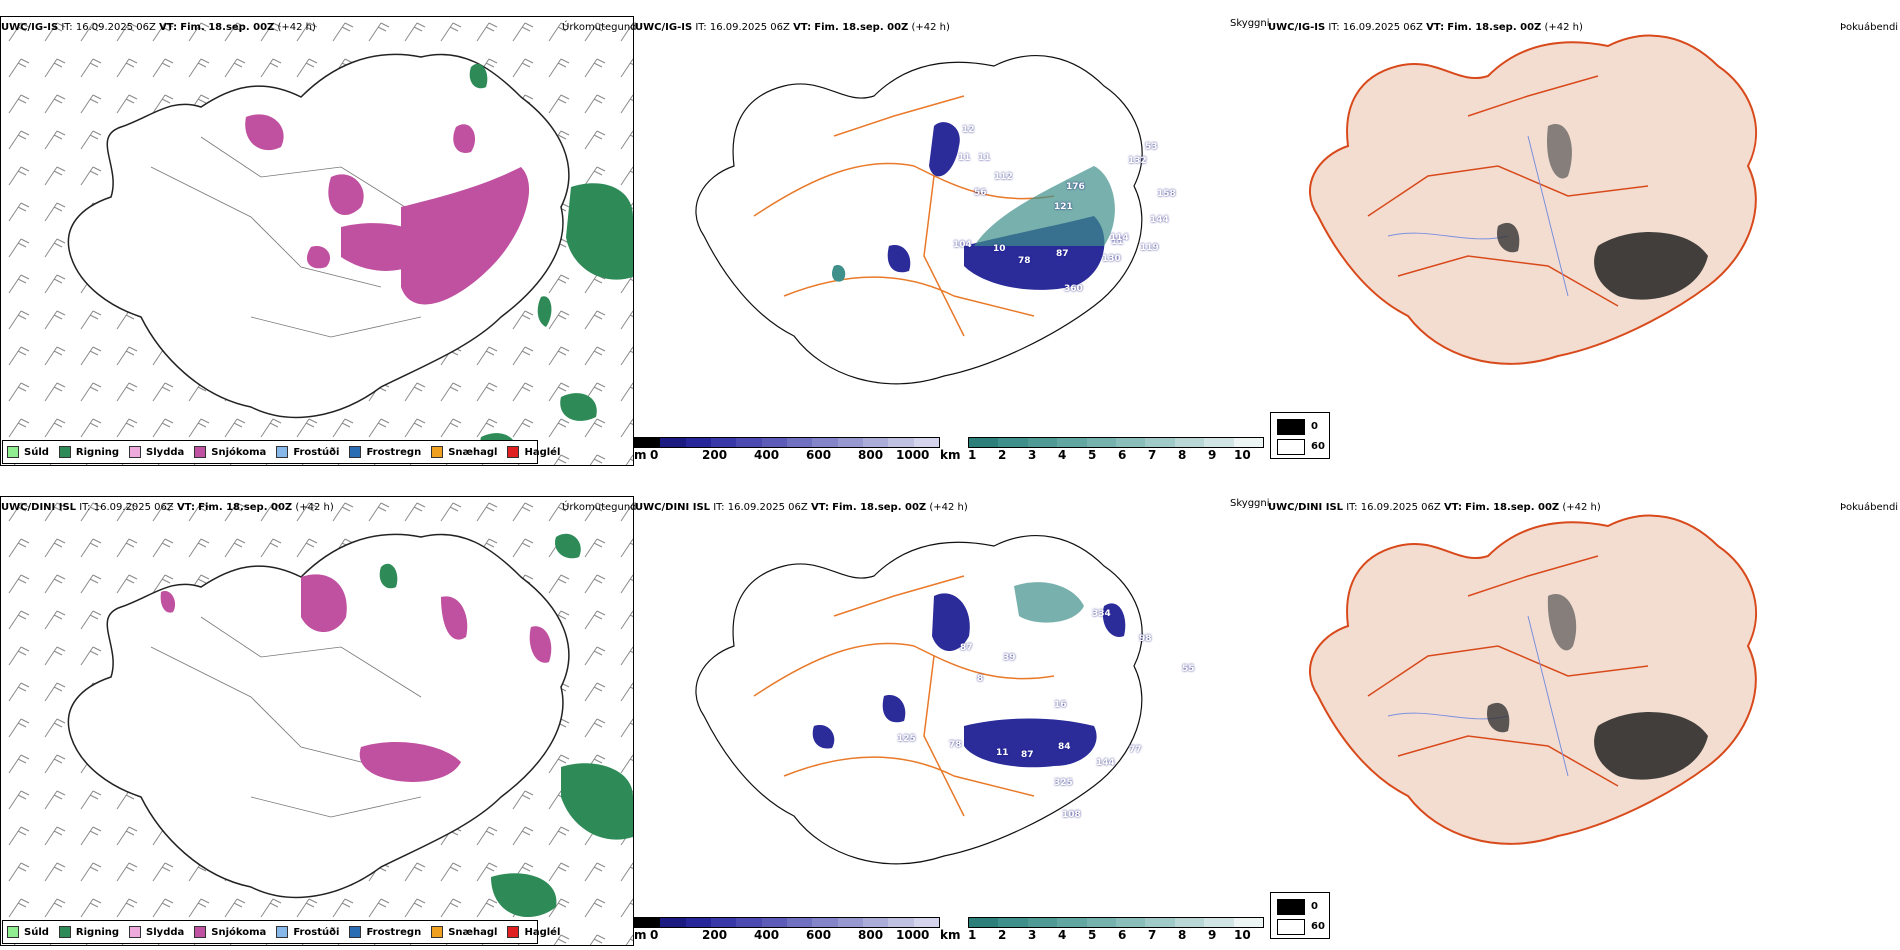 The height and width of the screenshot is (950, 1900). I want to click on panel-title-cloud-bottom: Skyggni, so click(1250, 503).